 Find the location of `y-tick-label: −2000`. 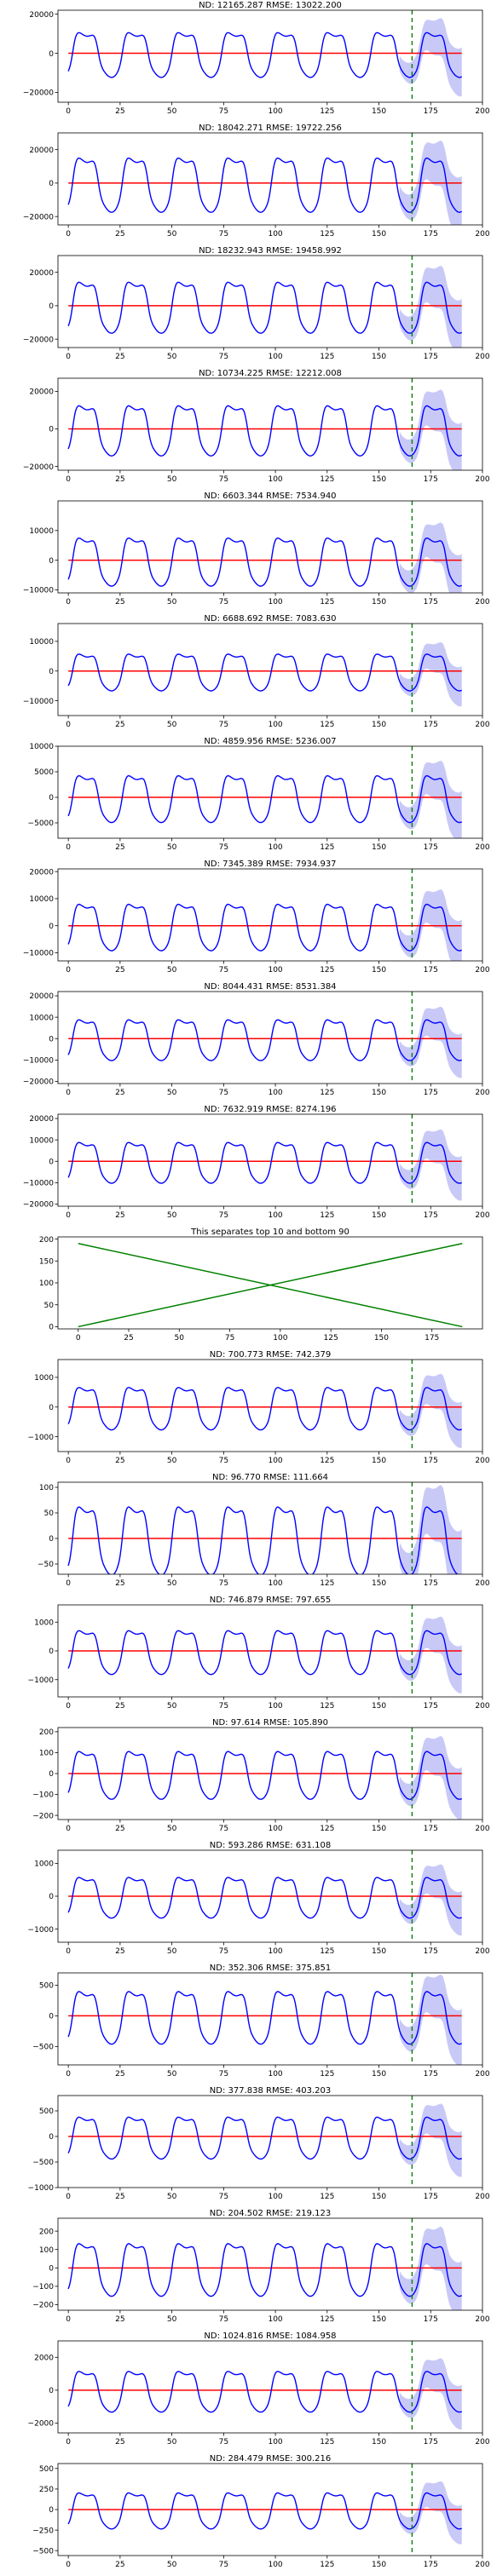

y-tick-label: −2000 is located at coordinates (41, 2425).